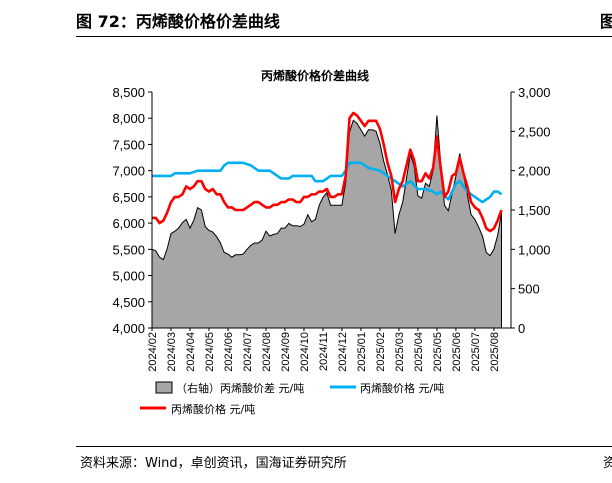 The width and height of the screenshot is (612, 483). What do you see at coordinates (286, 352) in the screenshot?
I see `x-tick-label: 2024/09` at bounding box center [286, 352].